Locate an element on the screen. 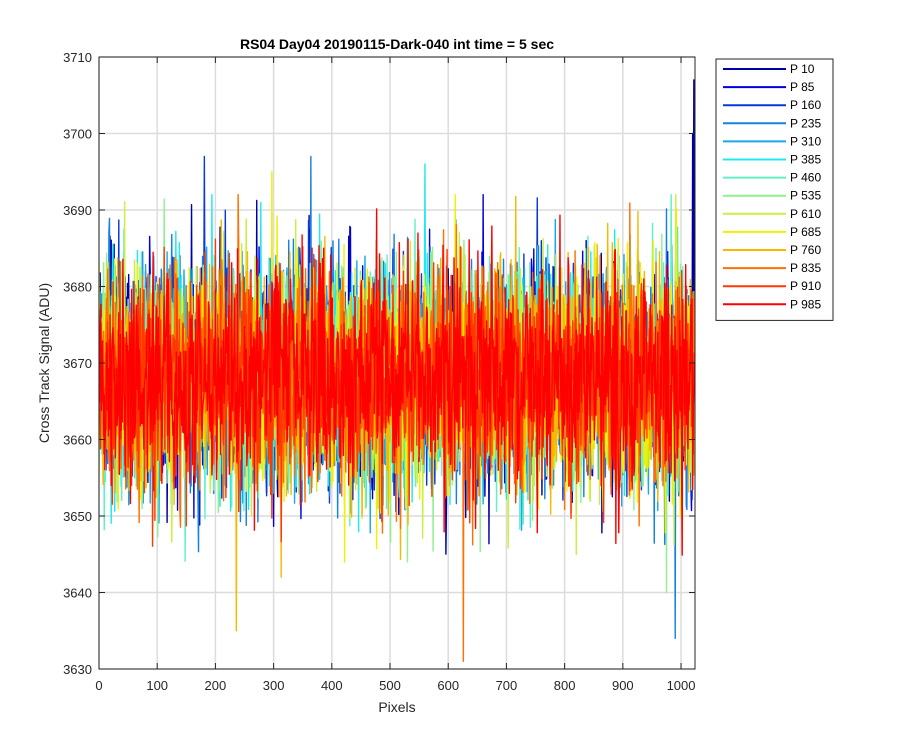 The image size is (900, 750). legend-label: P 985 is located at coordinates (805, 304).